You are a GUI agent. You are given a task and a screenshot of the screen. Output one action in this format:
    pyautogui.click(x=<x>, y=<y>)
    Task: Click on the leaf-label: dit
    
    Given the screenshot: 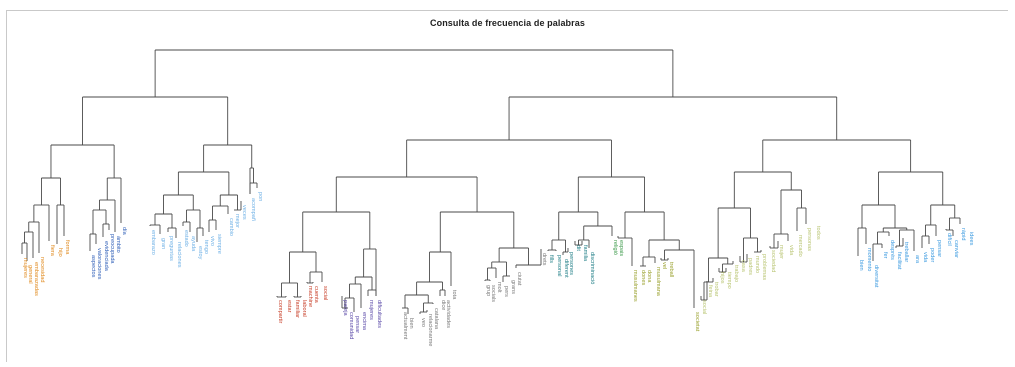 What is the action you would take?
    pyautogui.click(x=578, y=248)
    